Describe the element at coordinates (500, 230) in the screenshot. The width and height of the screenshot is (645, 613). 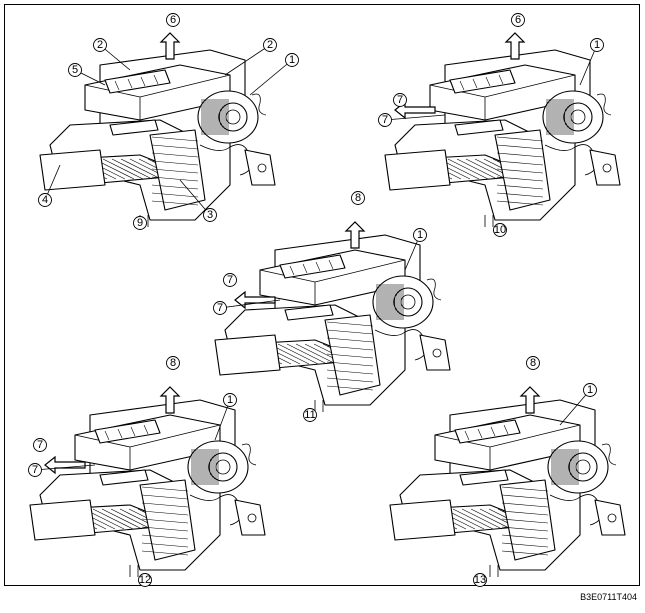
I see `view-number-label: 10` at that location.